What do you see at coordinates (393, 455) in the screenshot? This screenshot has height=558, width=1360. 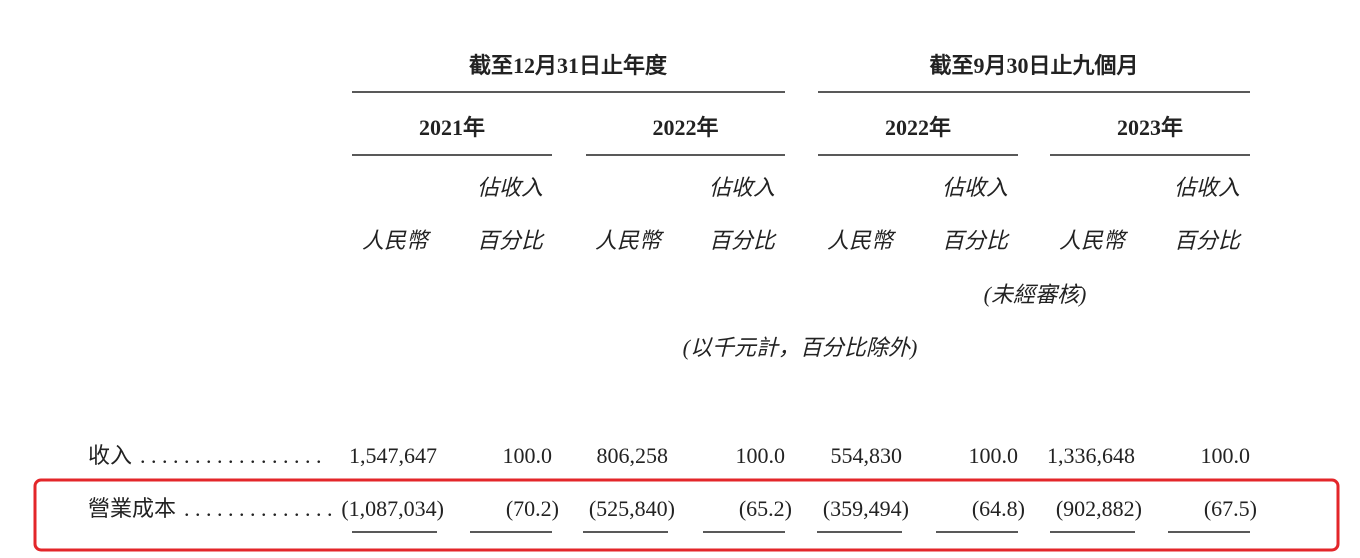 I see `cell: 1,547,647` at bounding box center [393, 455].